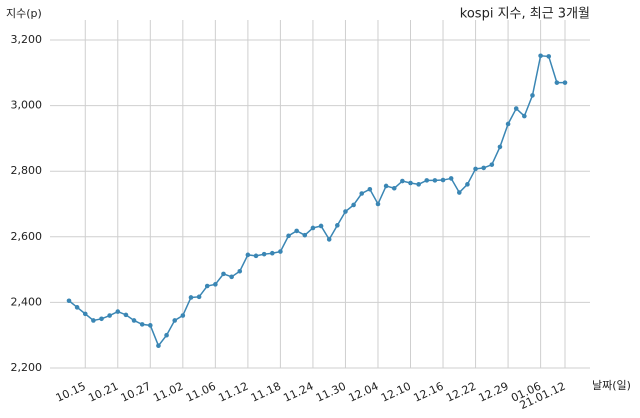 Image resolution: width=640 pixels, height=418 pixels. I want to click on x-tick-label: 12.10, so click(396, 392).